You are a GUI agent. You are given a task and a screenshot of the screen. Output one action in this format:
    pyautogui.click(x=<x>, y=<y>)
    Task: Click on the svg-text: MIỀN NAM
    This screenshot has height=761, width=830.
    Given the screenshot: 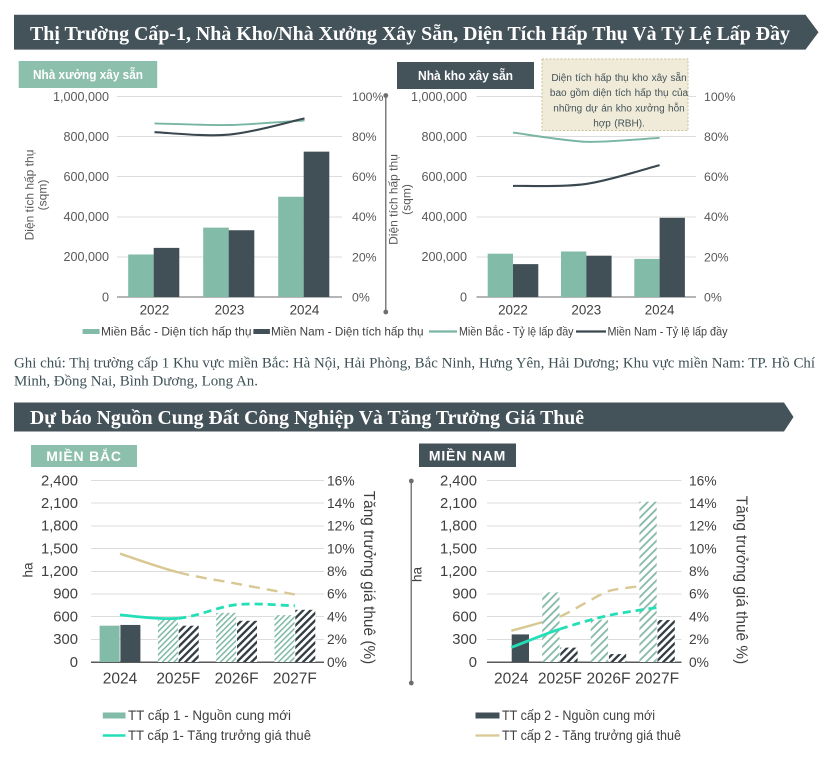 What is the action you would take?
    pyautogui.click(x=467, y=456)
    